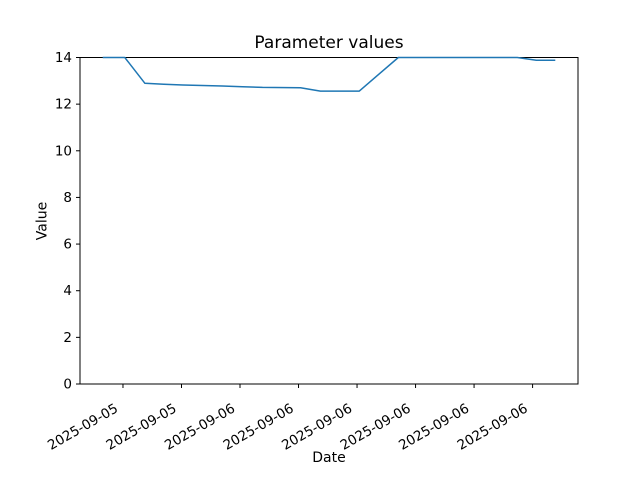 This screenshot has width=640, height=484. Describe the element at coordinates (63, 105) in the screenshot. I see `y-tick-label: 12` at that location.